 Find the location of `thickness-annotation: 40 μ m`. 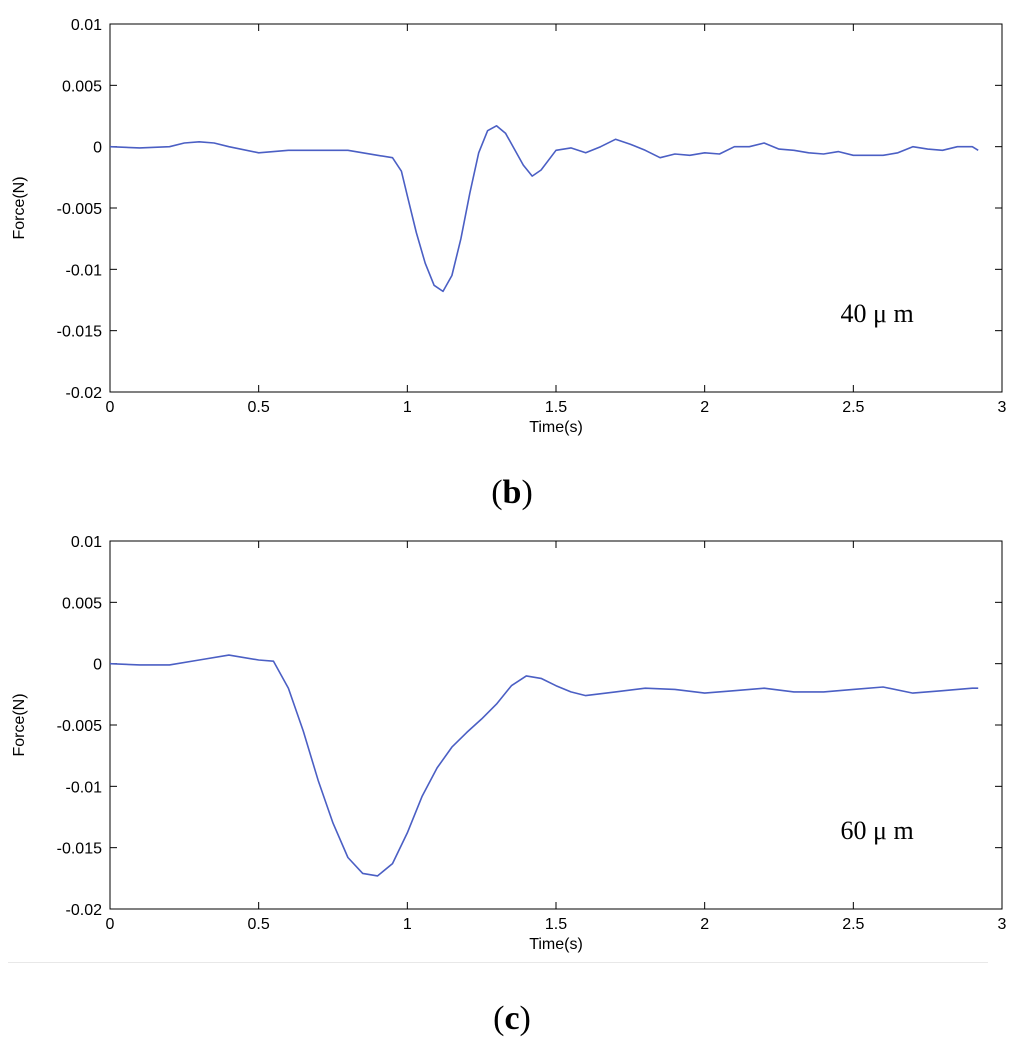

thickness-annotation: 40 μ m is located at coordinates (877, 313).